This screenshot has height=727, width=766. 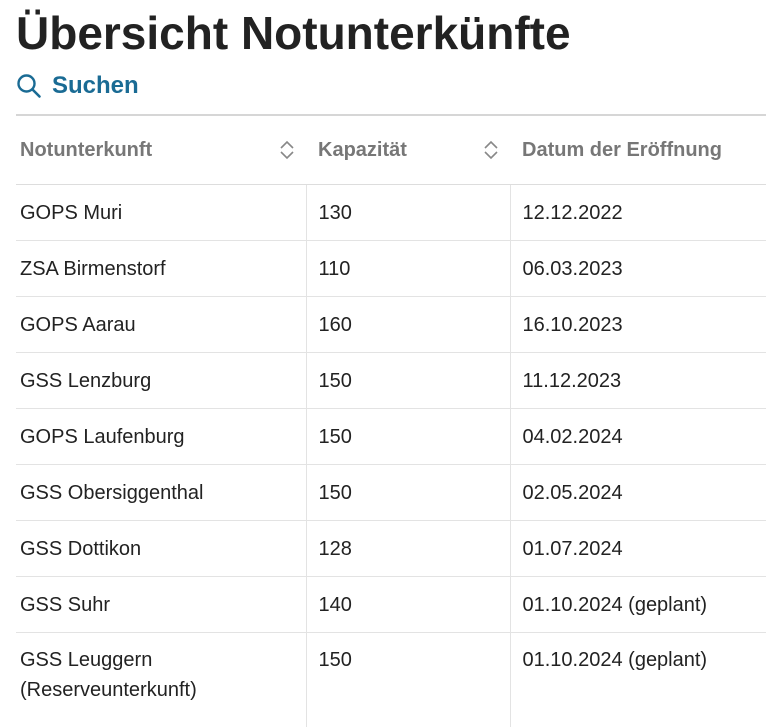 What do you see at coordinates (161, 381) in the screenshot?
I see `cell-name: GSS Lenzburg` at bounding box center [161, 381].